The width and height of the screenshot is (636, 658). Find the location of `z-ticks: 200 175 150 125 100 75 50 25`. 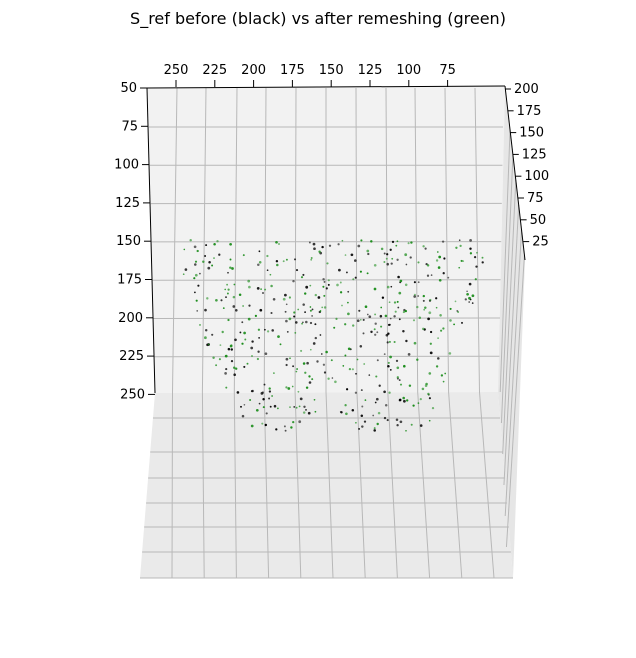

z-ticks: 200 175 150 125 100 75 50 25 is located at coordinates (527, 166).